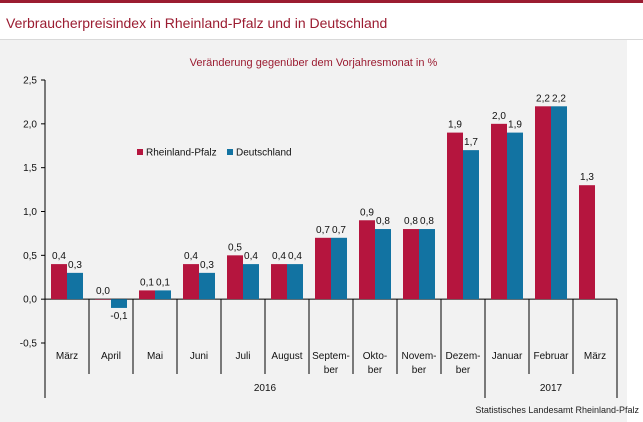  Describe the element at coordinates (30, 168) in the screenshot. I see `y-tick-label: 1,5` at that location.